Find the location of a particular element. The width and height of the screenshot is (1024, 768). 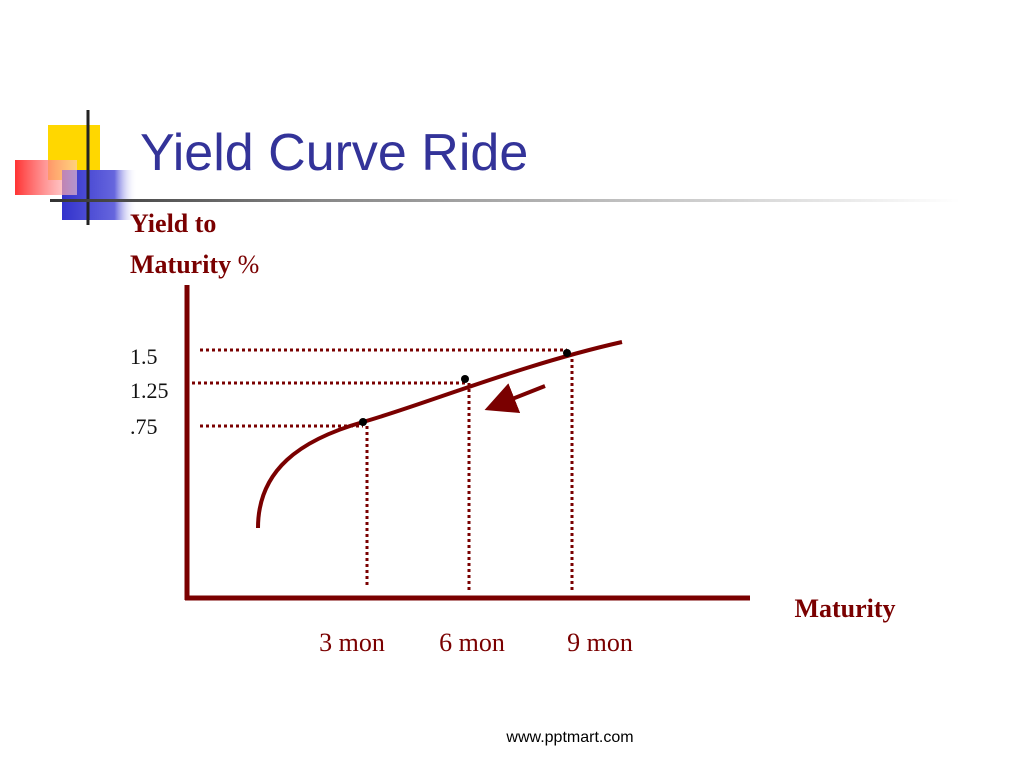

ride-arrow is located at coordinates (515, 398).